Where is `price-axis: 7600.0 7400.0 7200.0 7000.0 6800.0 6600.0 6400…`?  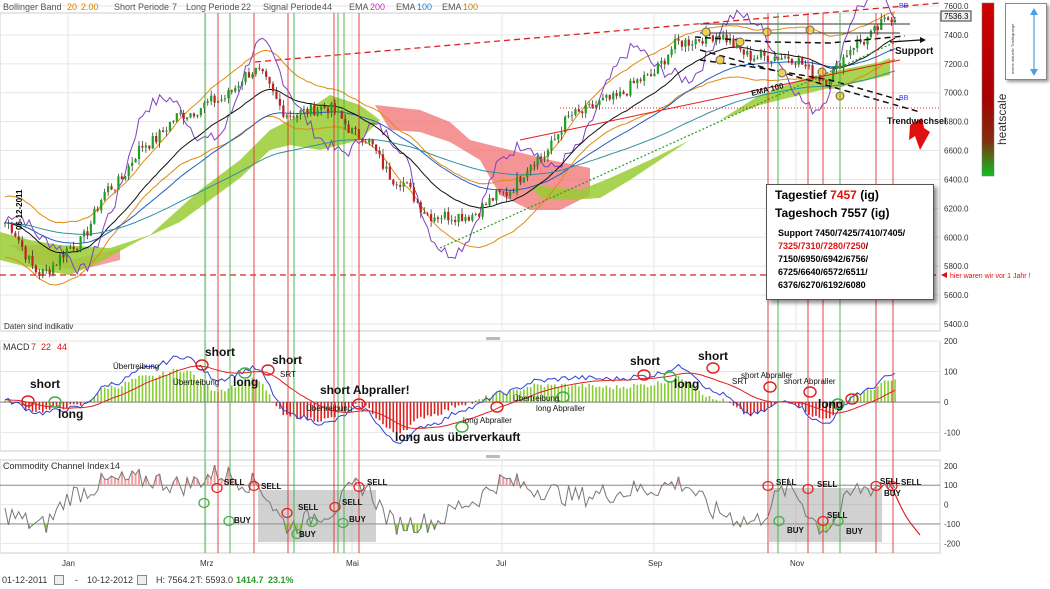
price-axis: 7600.0 7400.0 7200.0 7000.0 6800.0 6600.0 6400… is located at coordinates (956, 165).